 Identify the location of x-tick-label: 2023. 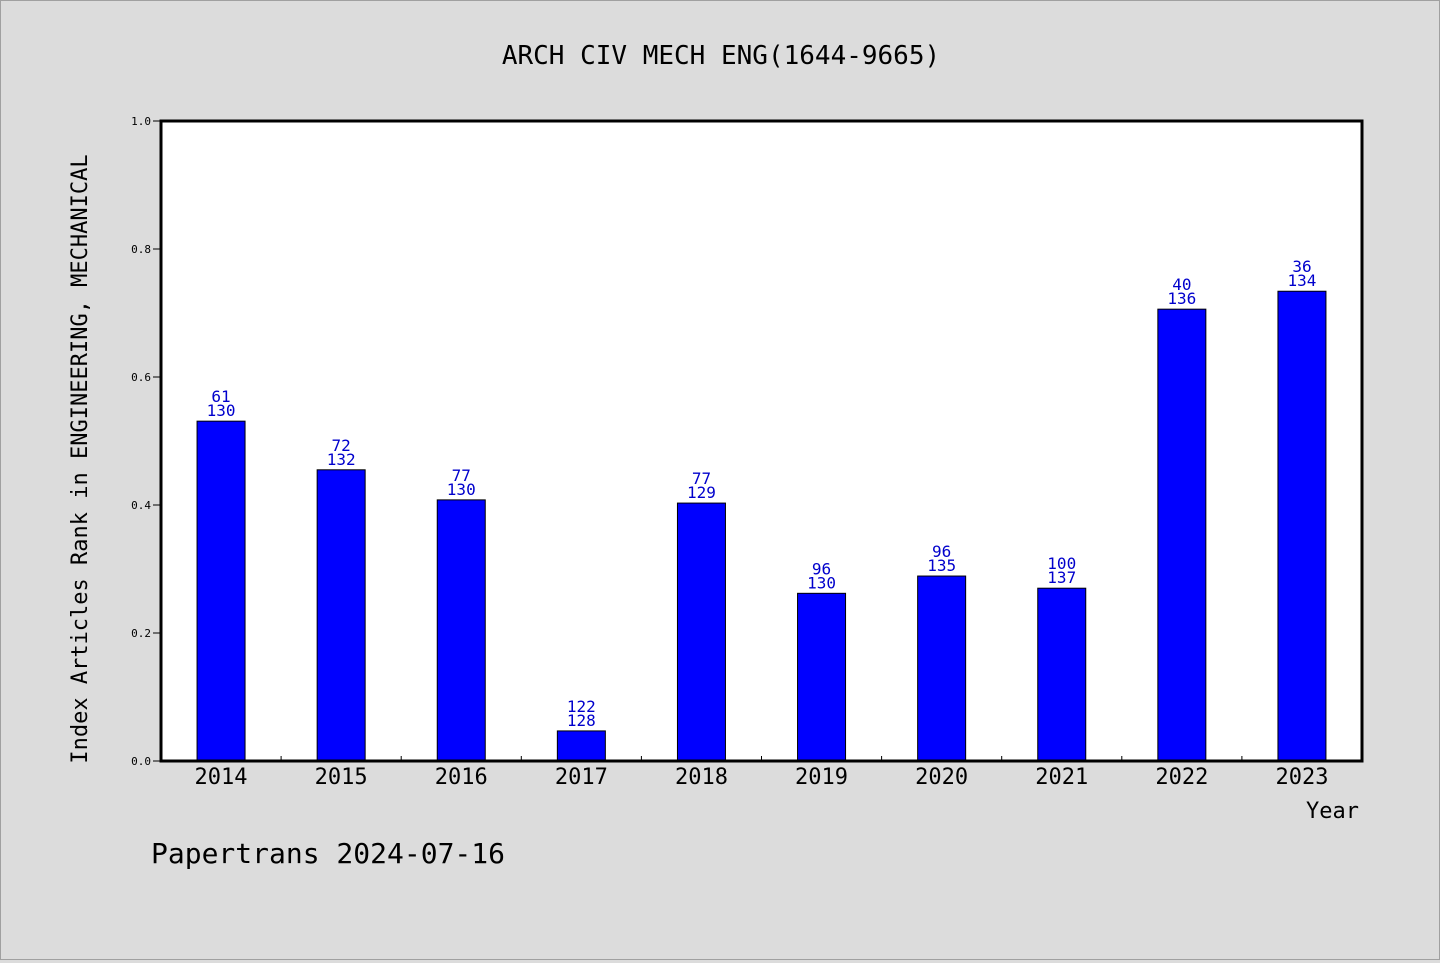
(1301, 777).